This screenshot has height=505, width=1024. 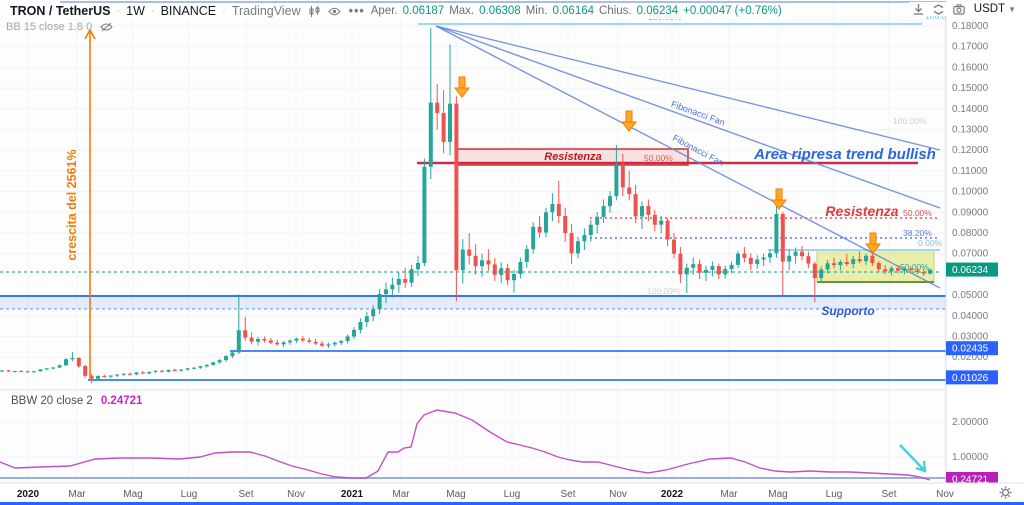 What do you see at coordinates (970, 67) in the screenshot?
I see `price-tick: 0.16000` at bounding box center [970, 67].